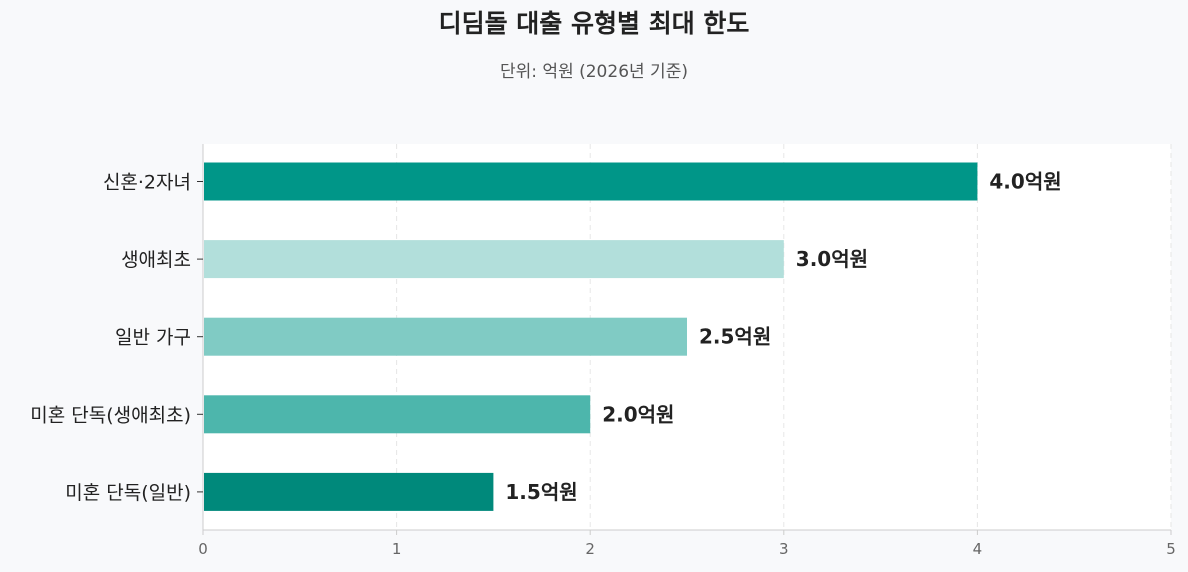 The height and width of the screenshot is (572, 1188). I want to click on data-label: 1.5억원, so click(541, 492).